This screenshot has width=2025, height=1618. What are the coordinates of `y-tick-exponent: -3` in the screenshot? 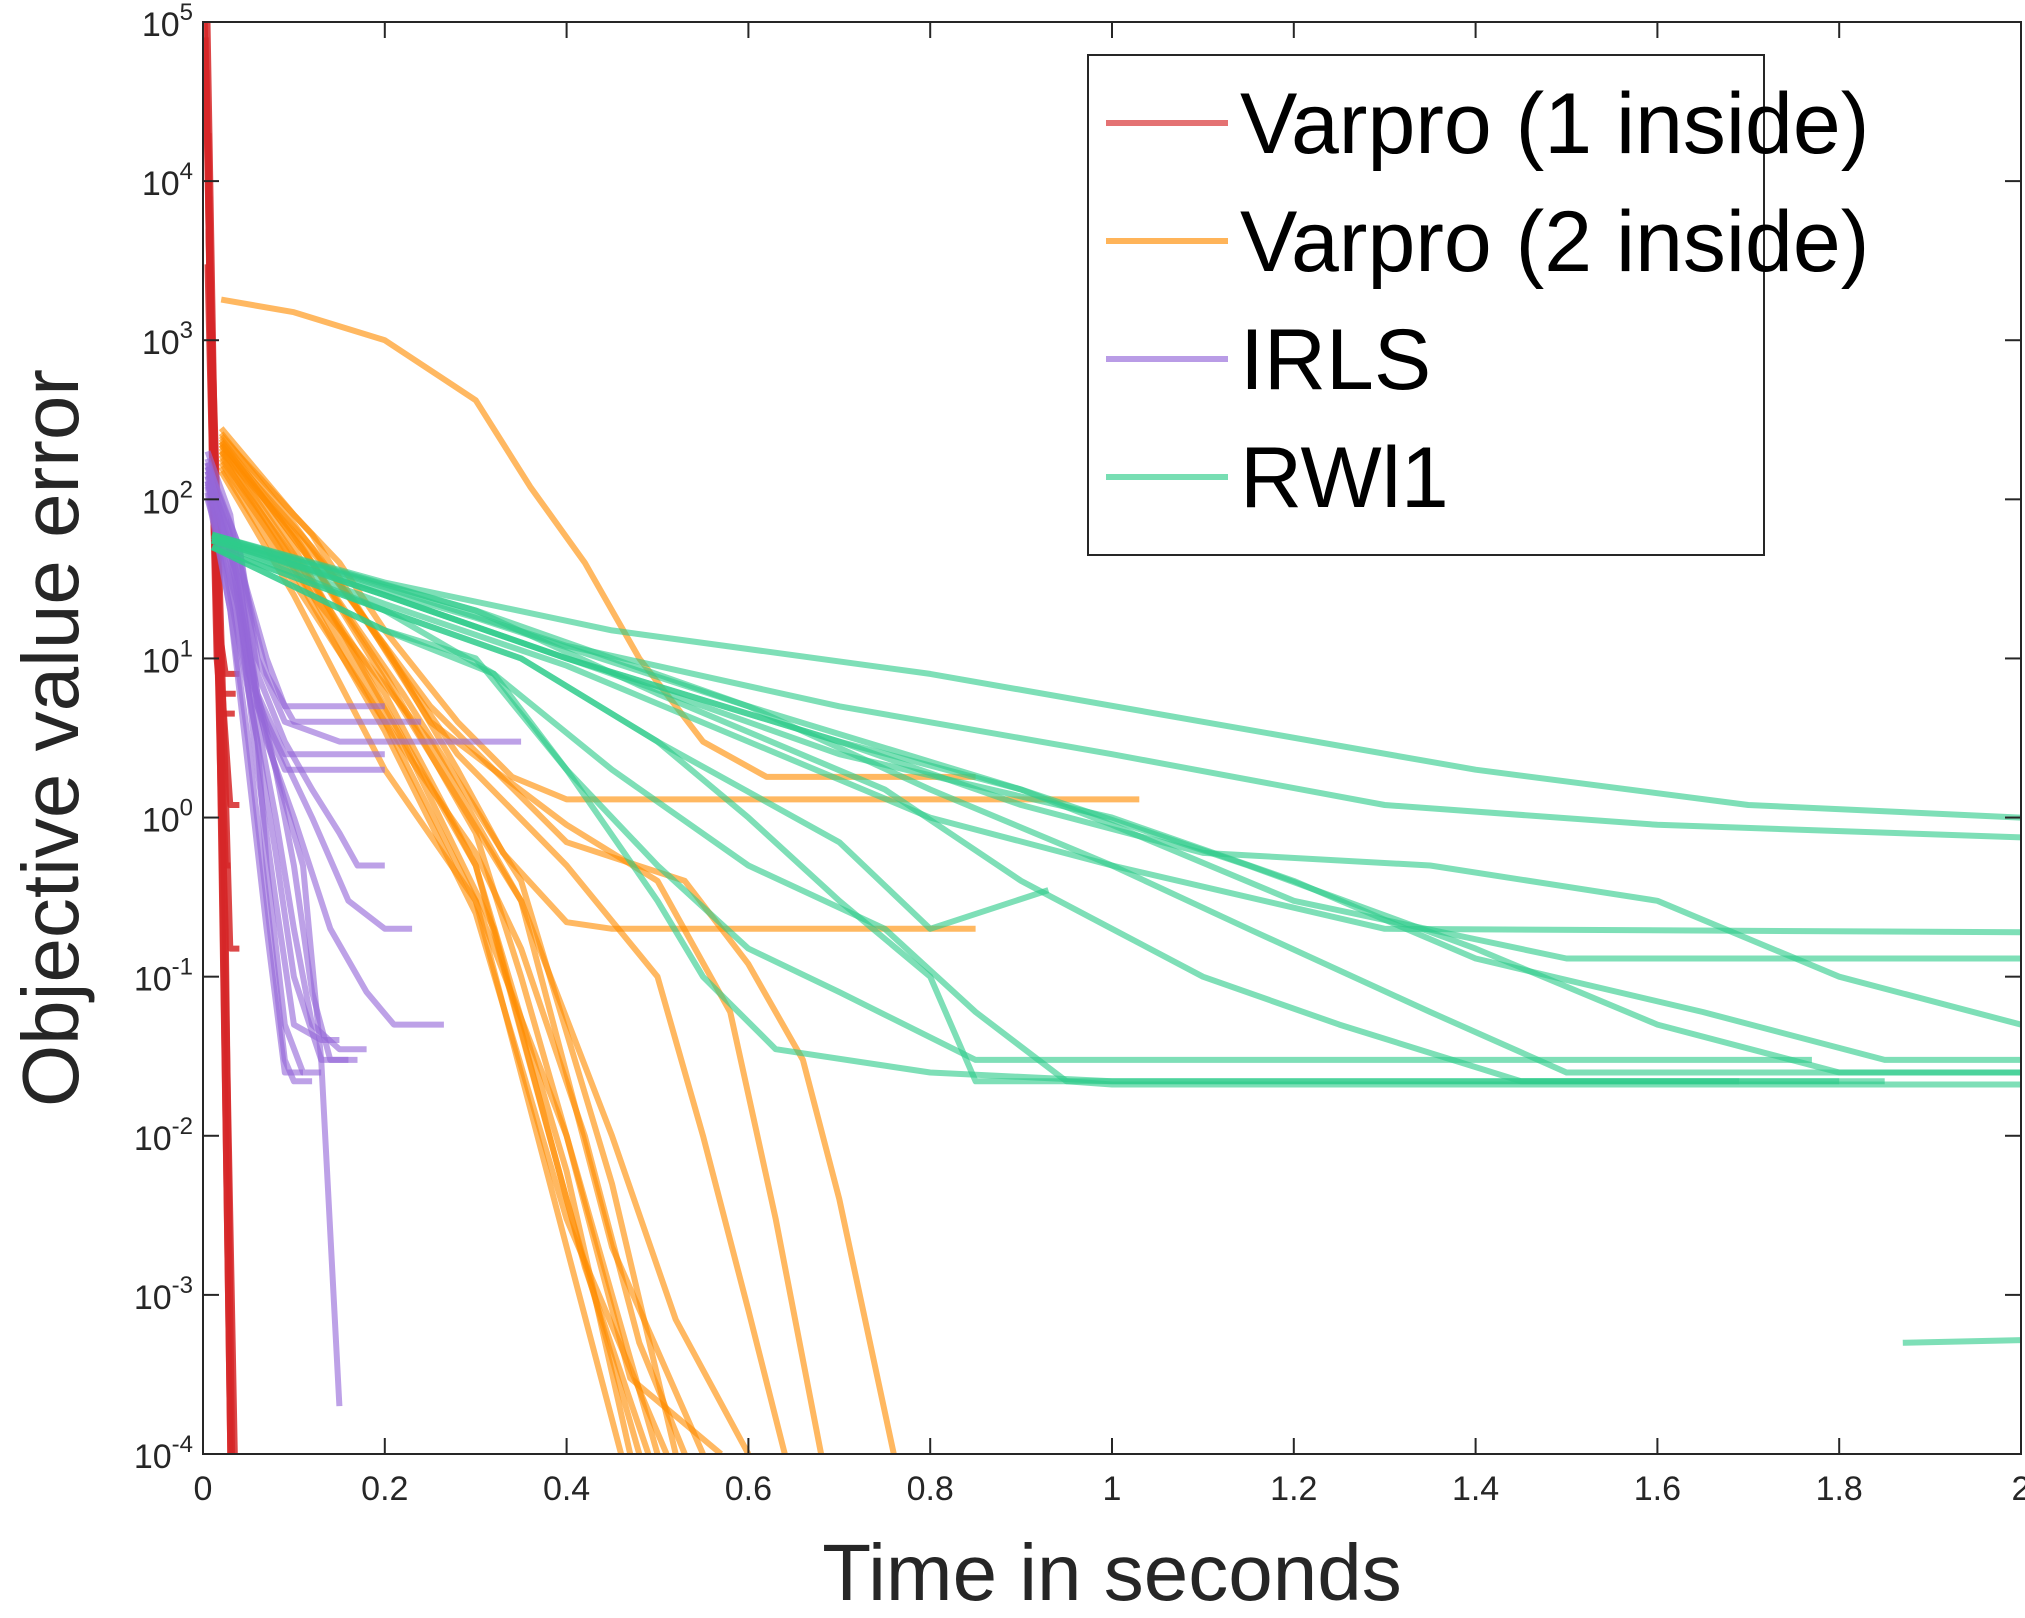 It's located at (182, 1285).